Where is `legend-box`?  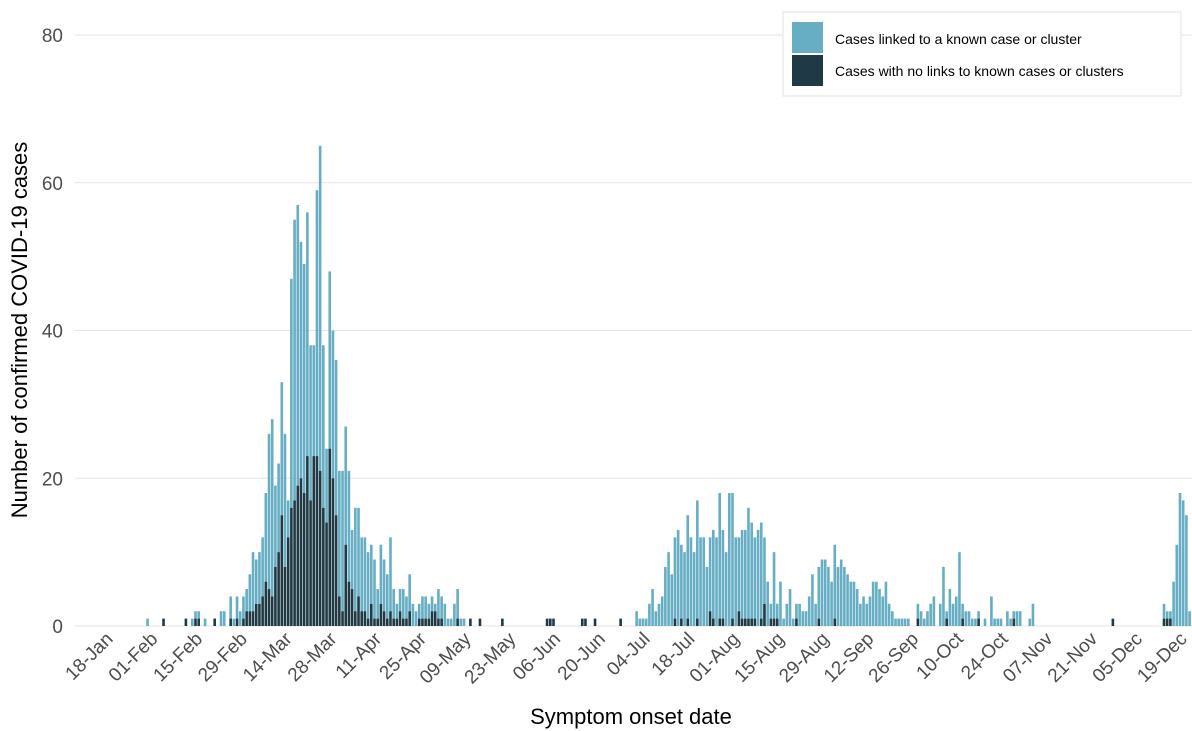
legend-box is located at coordinates (982, 54).